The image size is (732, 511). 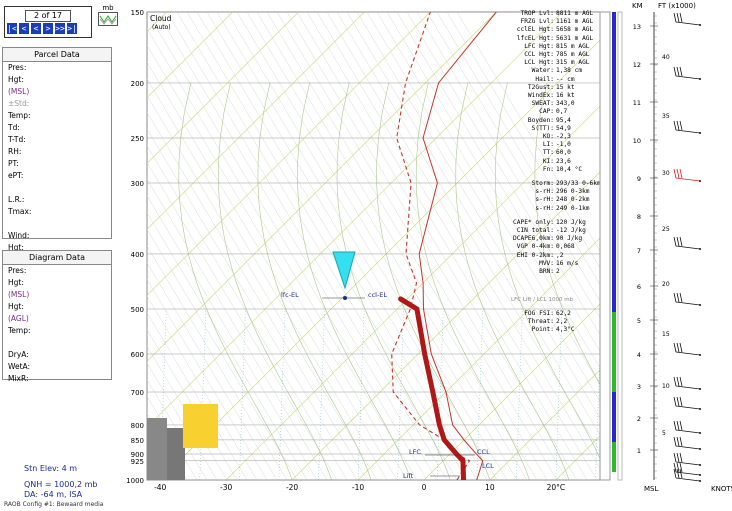 What do you see at coordinates (48, 28) in the screenshot?
I see `next-button: >` at bounding box center [48, 28].